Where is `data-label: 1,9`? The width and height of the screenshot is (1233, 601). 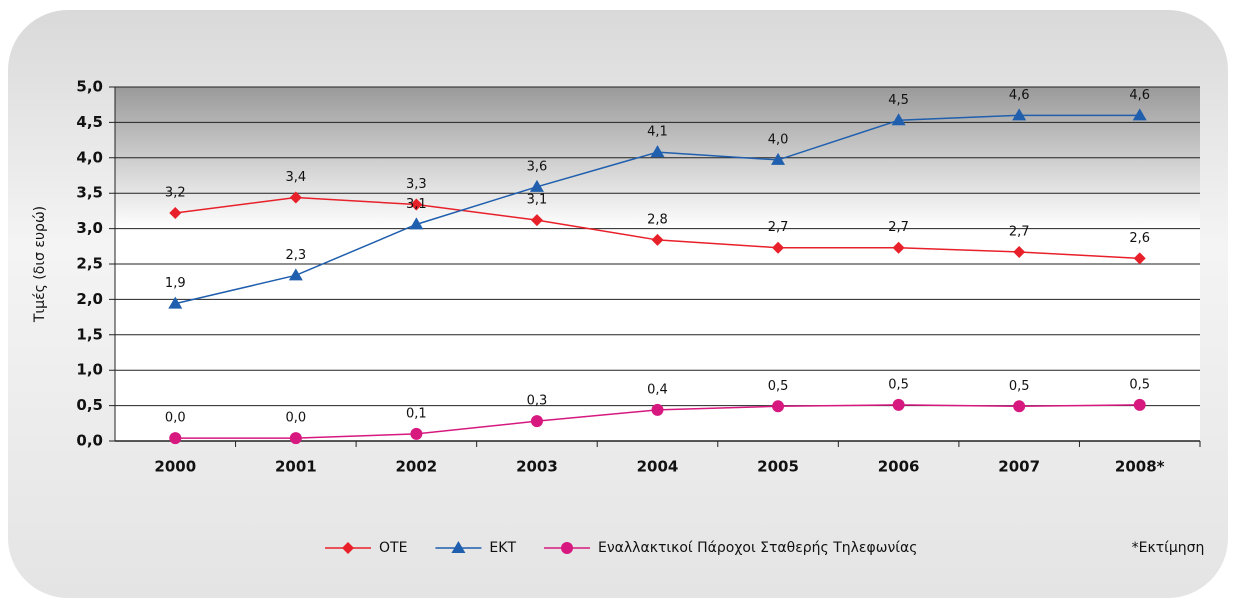
data-label: 1,9 is located at coordinates (175, 283).